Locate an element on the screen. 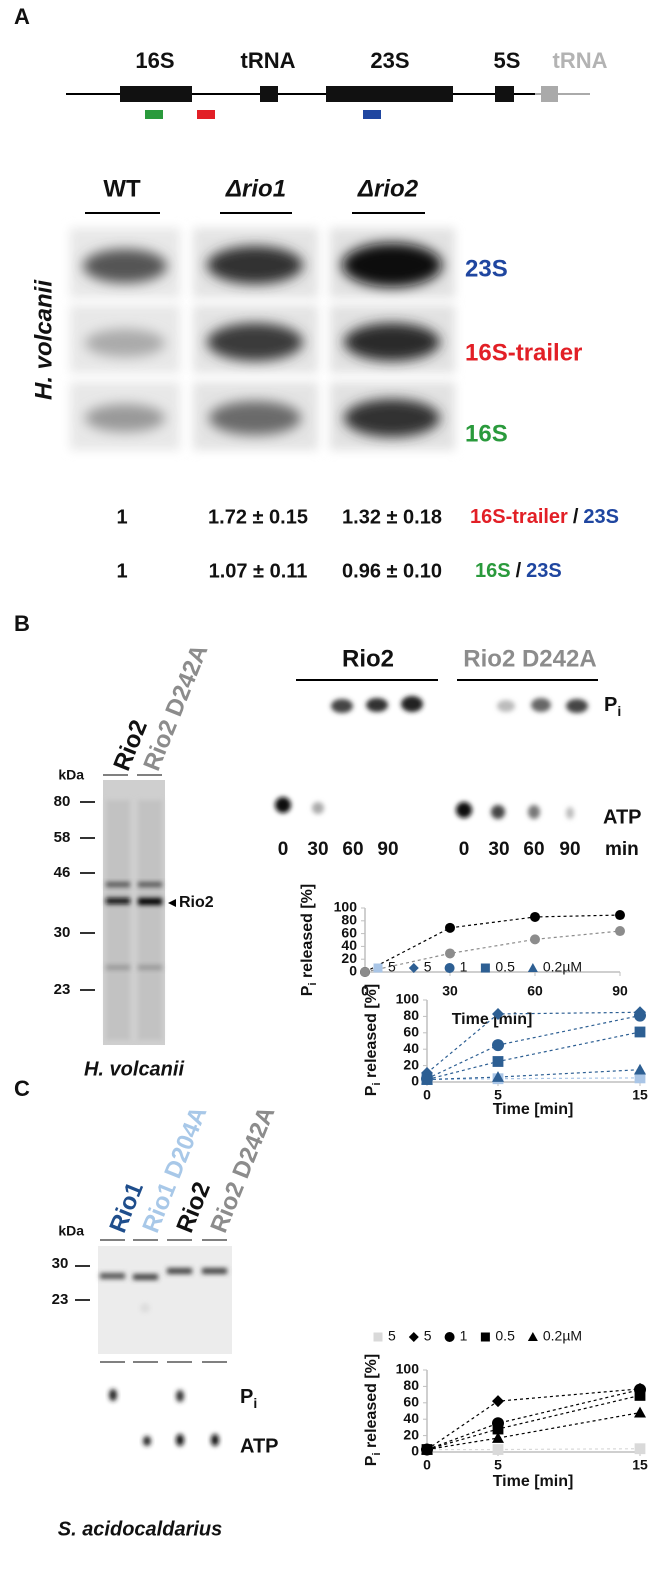 This screenshot has height=1580, width=661. sds-gel is located at coordinates (134, 912).